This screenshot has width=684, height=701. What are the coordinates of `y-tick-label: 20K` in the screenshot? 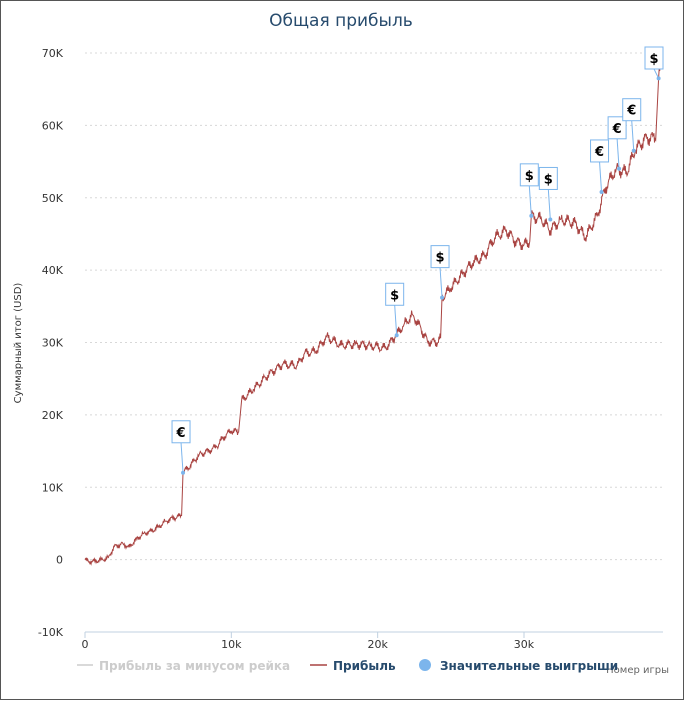 It's located at (53, 415).